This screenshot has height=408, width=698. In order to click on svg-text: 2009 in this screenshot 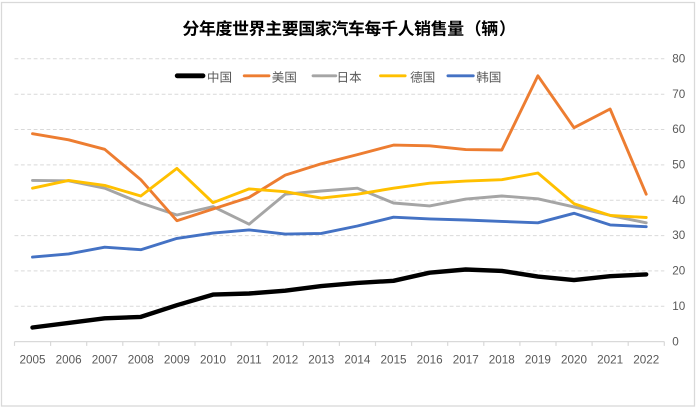, I will do `click(177, 359)`.